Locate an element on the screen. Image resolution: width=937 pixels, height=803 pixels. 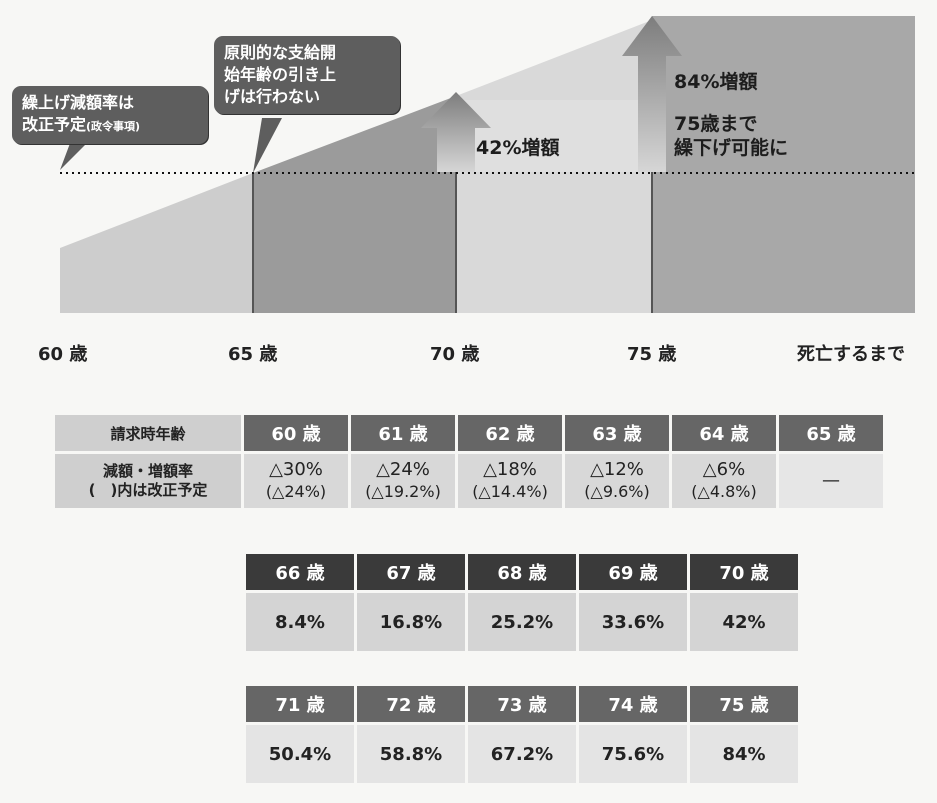
rate-planned: (△9.6%) is located at coordinates (617, 491).